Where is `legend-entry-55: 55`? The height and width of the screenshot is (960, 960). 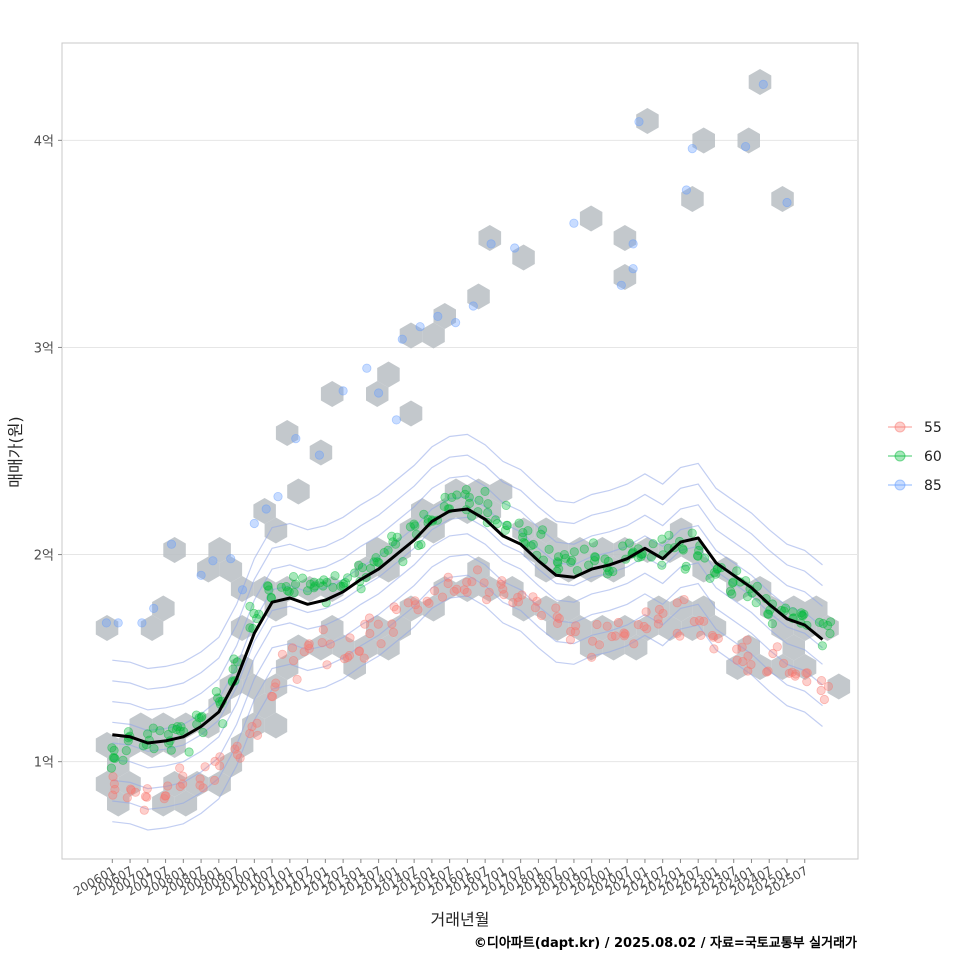
legend-entry-55: 55 is located at coordinates (915, 428).